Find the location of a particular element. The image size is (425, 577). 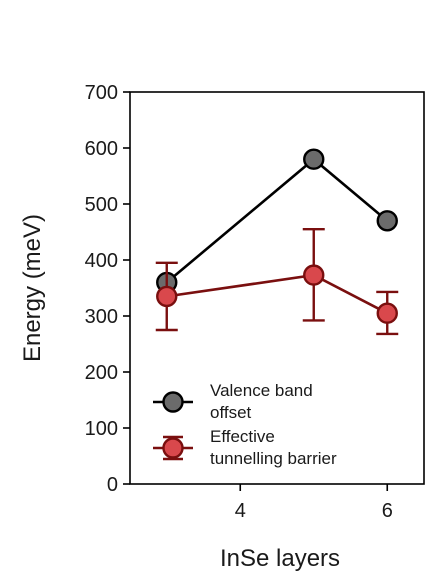

y-tick-label: 500 is located at coordinates (101, 205).